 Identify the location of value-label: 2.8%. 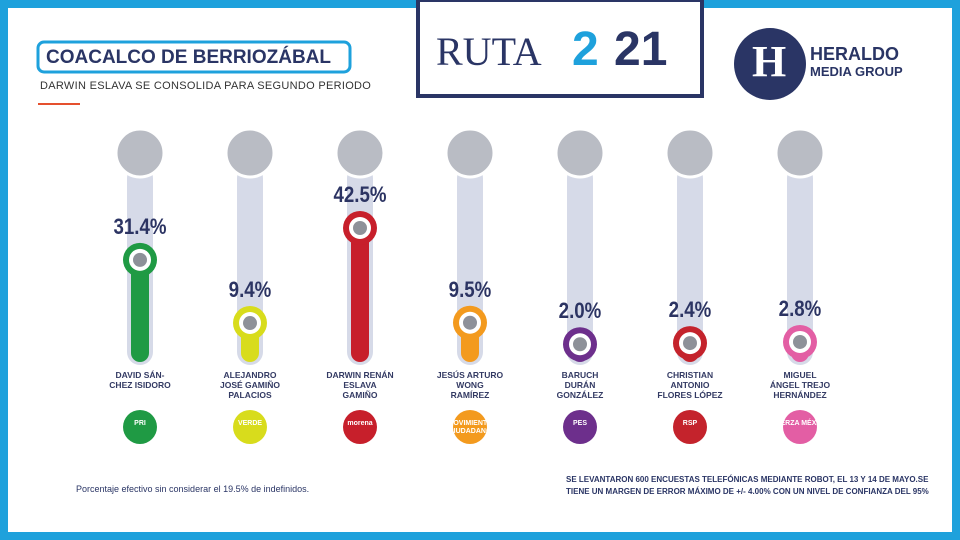
(800, 308).